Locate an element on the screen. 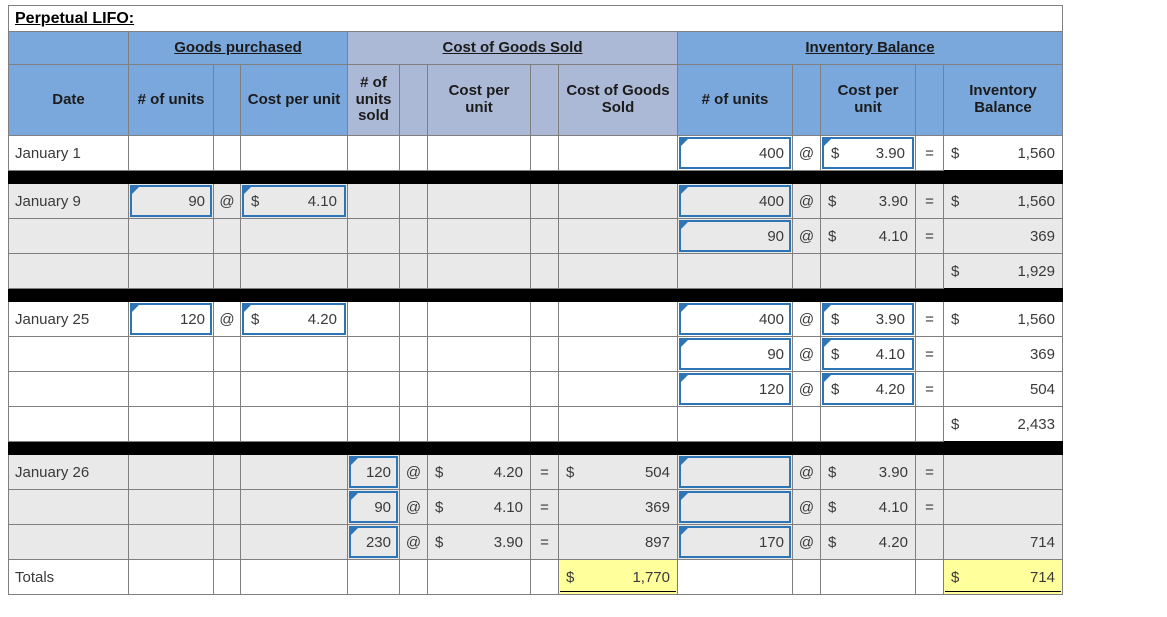  col-purchased-cost: Cost per unit is located at coordinates (294, 100).